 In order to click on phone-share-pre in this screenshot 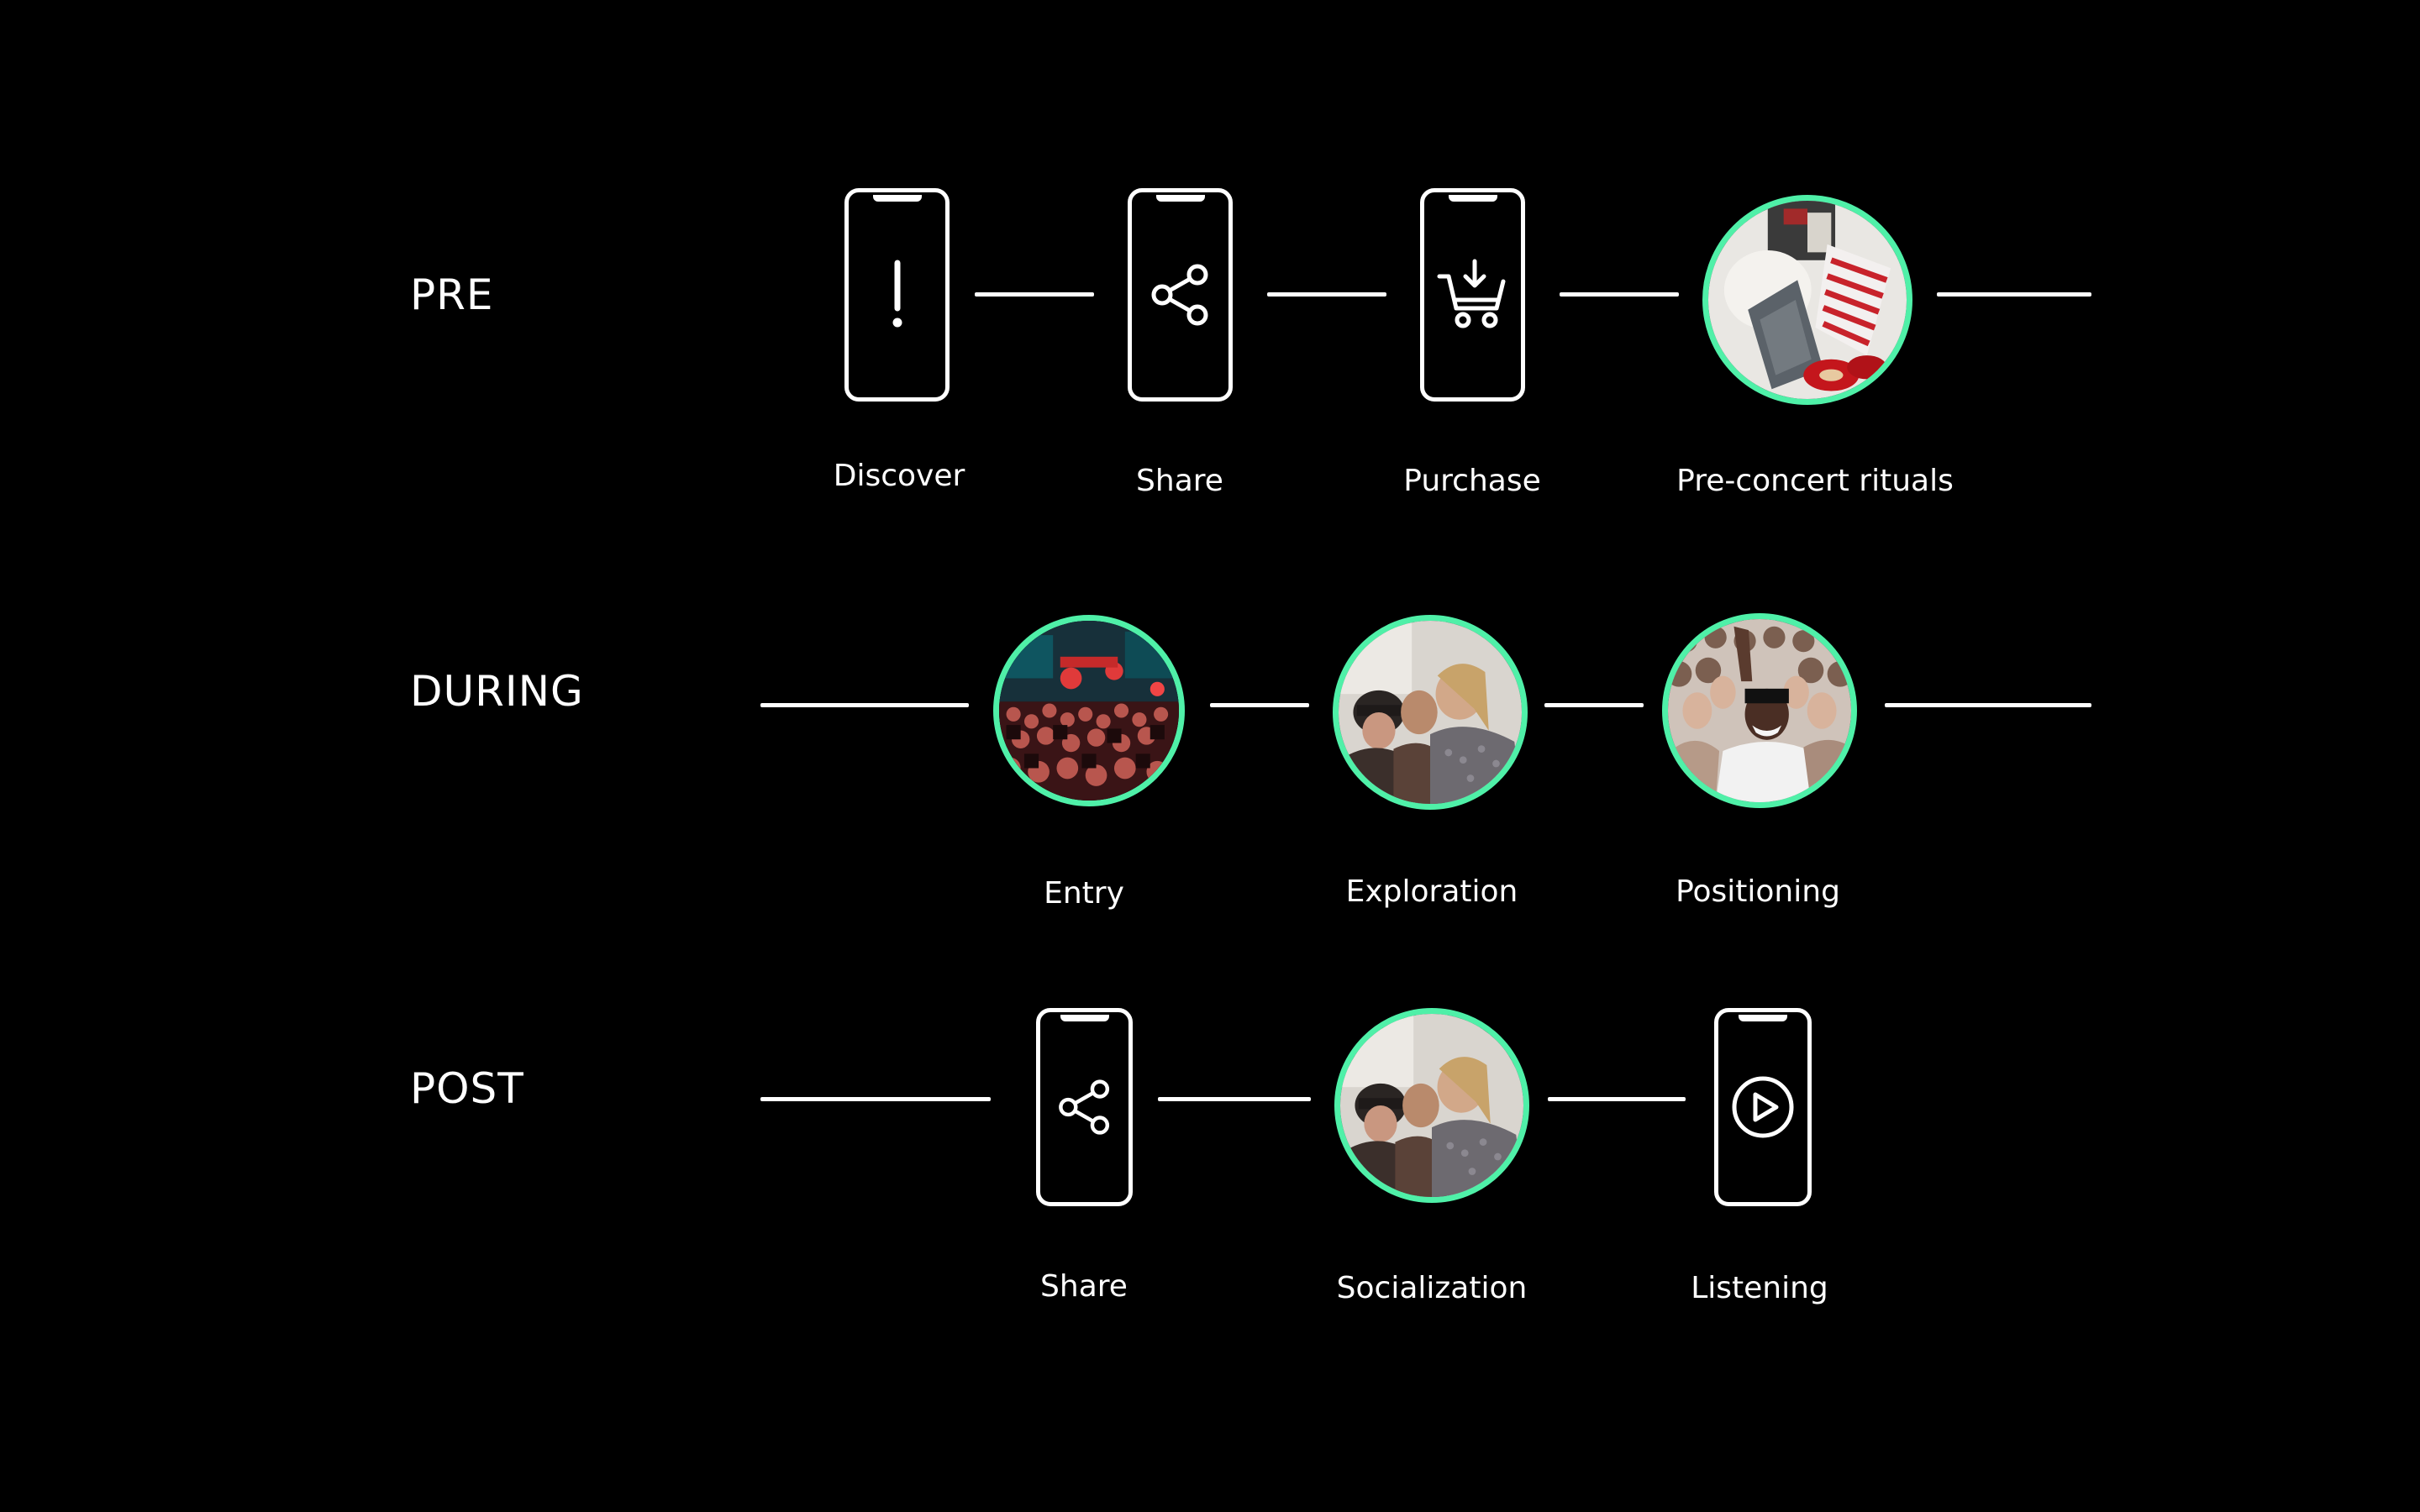, I will do `click(1180, 295)`.